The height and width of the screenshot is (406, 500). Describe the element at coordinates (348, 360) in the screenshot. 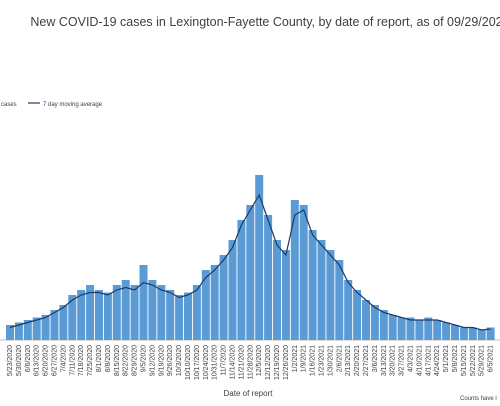

I see `x-tick-label: 2/13/2021` at that location.